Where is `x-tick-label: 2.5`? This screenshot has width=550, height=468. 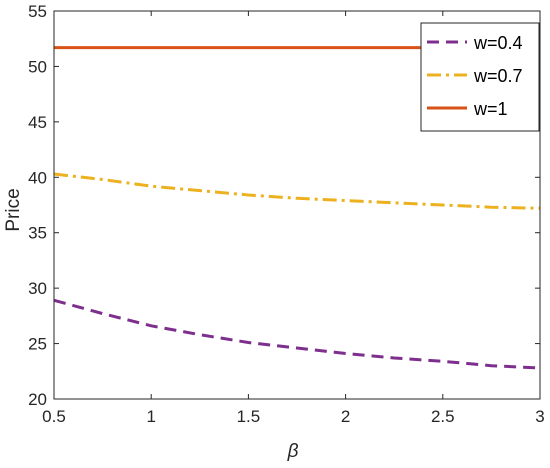 x-tick-label: 2.5 is located at coordinates (443, 416).